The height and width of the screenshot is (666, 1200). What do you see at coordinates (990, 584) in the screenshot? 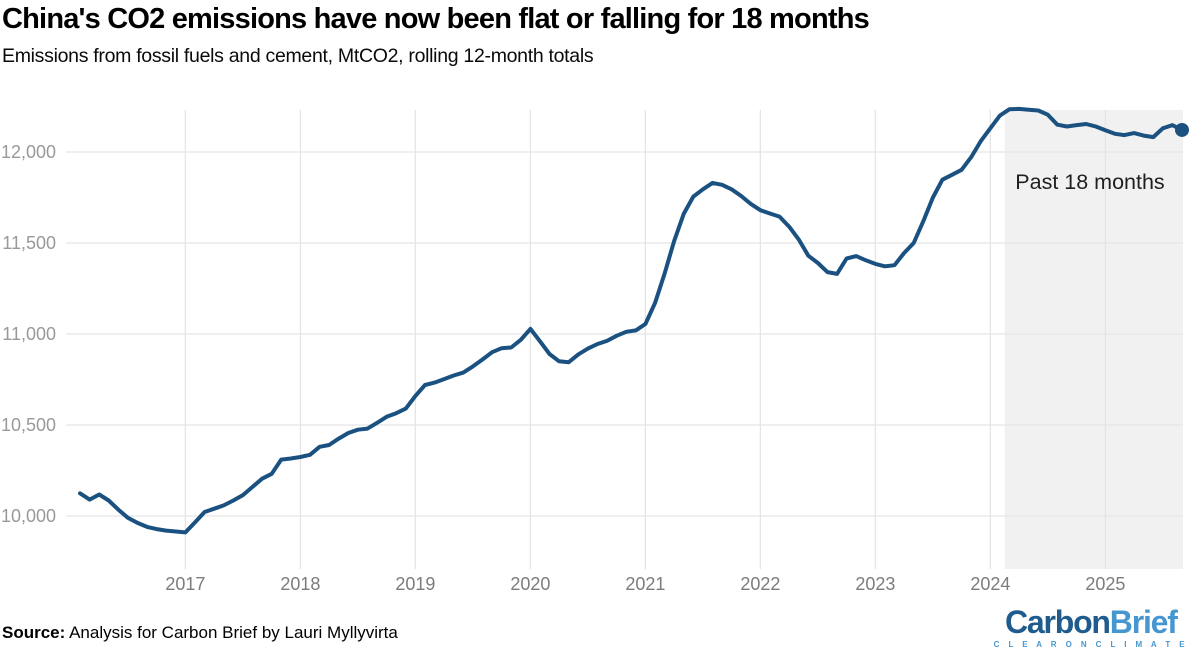
I see `x-tick-label: 2024` at bounding box center [990, 584].